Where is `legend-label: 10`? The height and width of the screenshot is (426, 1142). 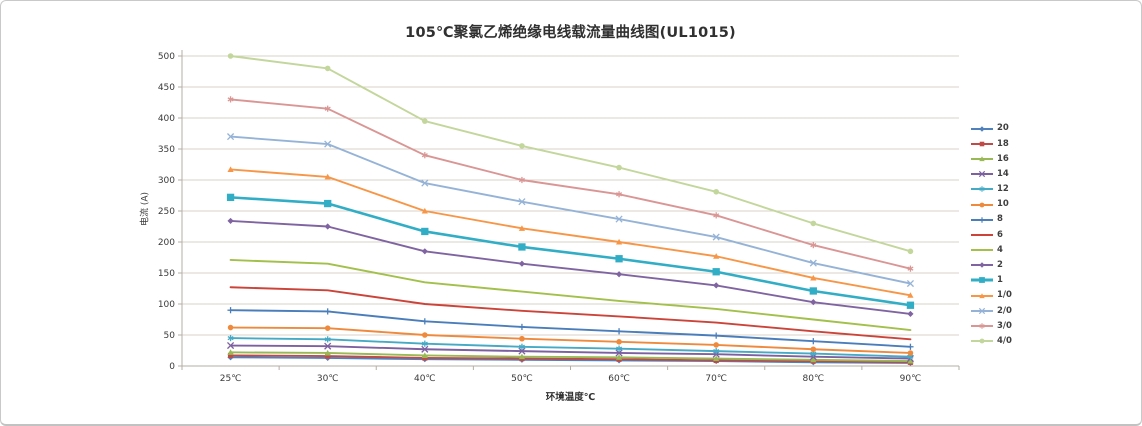 legend-label: 10 is located at coordinates (1003, 204).